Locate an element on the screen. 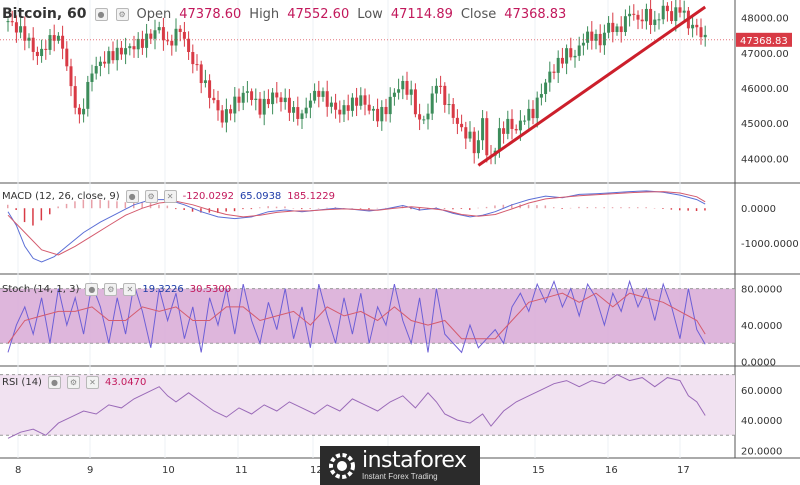 This screenshot has height=485, width=800. time-tick-label: 12 is located at coordinates (316, 470).